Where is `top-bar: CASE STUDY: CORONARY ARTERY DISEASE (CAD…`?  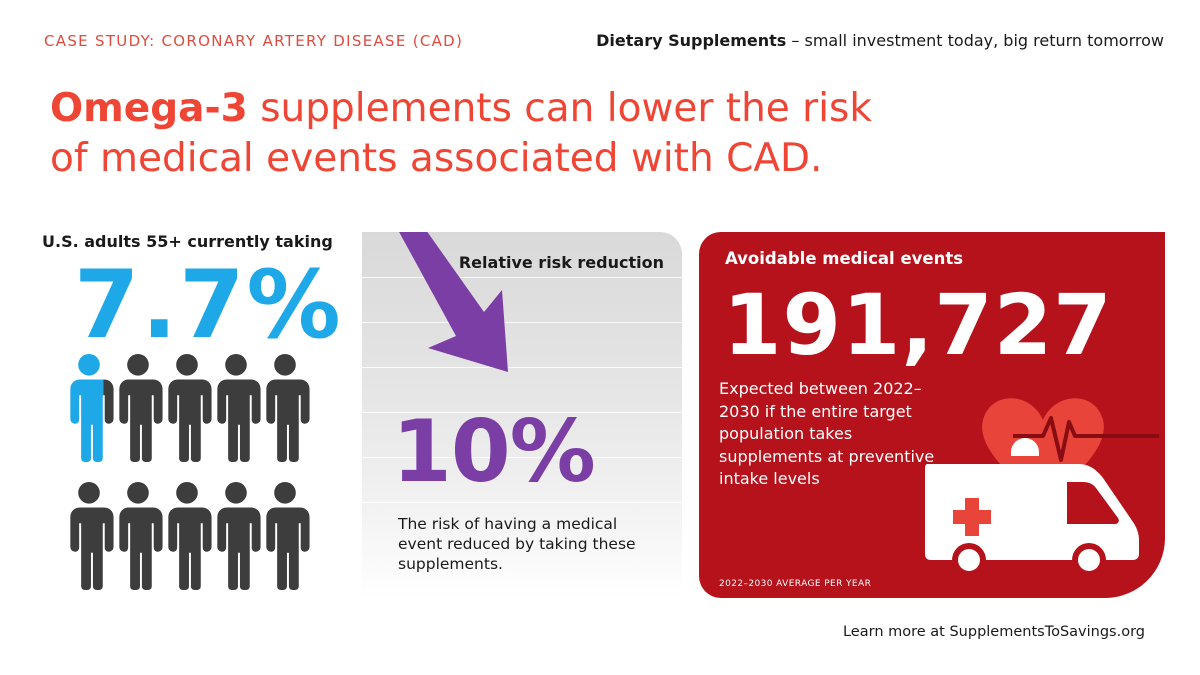
top-bar: CASE STUDY: CORONARY ARTERY DISEASE (CAD… is located at coordinates (604, 42).